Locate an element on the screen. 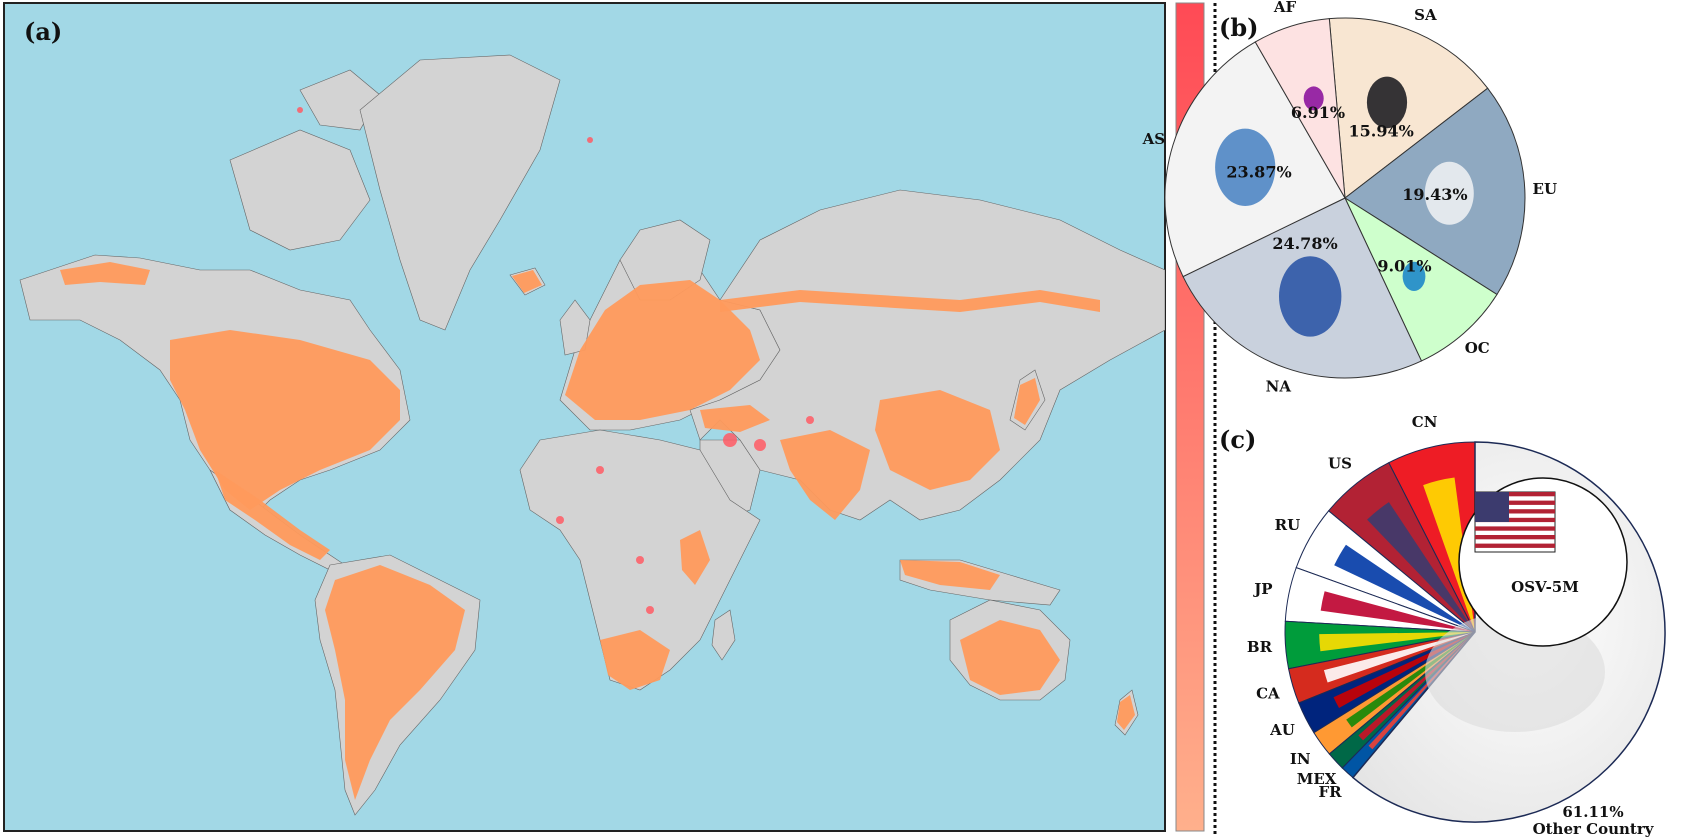  coverage-mexico is located at coordinates (272, 515).